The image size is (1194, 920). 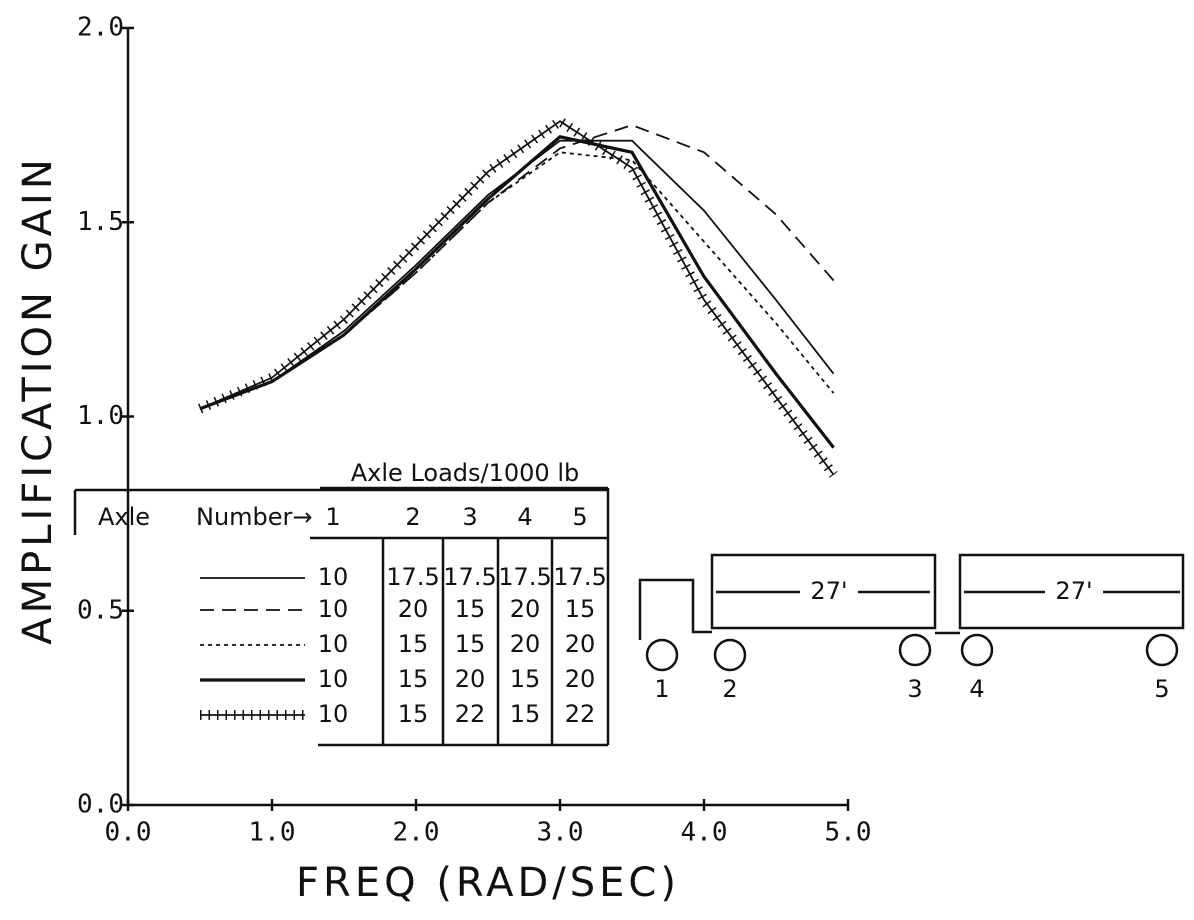 I want to click on table-title: Axle Loads/1000 lb, so click(x=465, y=473).